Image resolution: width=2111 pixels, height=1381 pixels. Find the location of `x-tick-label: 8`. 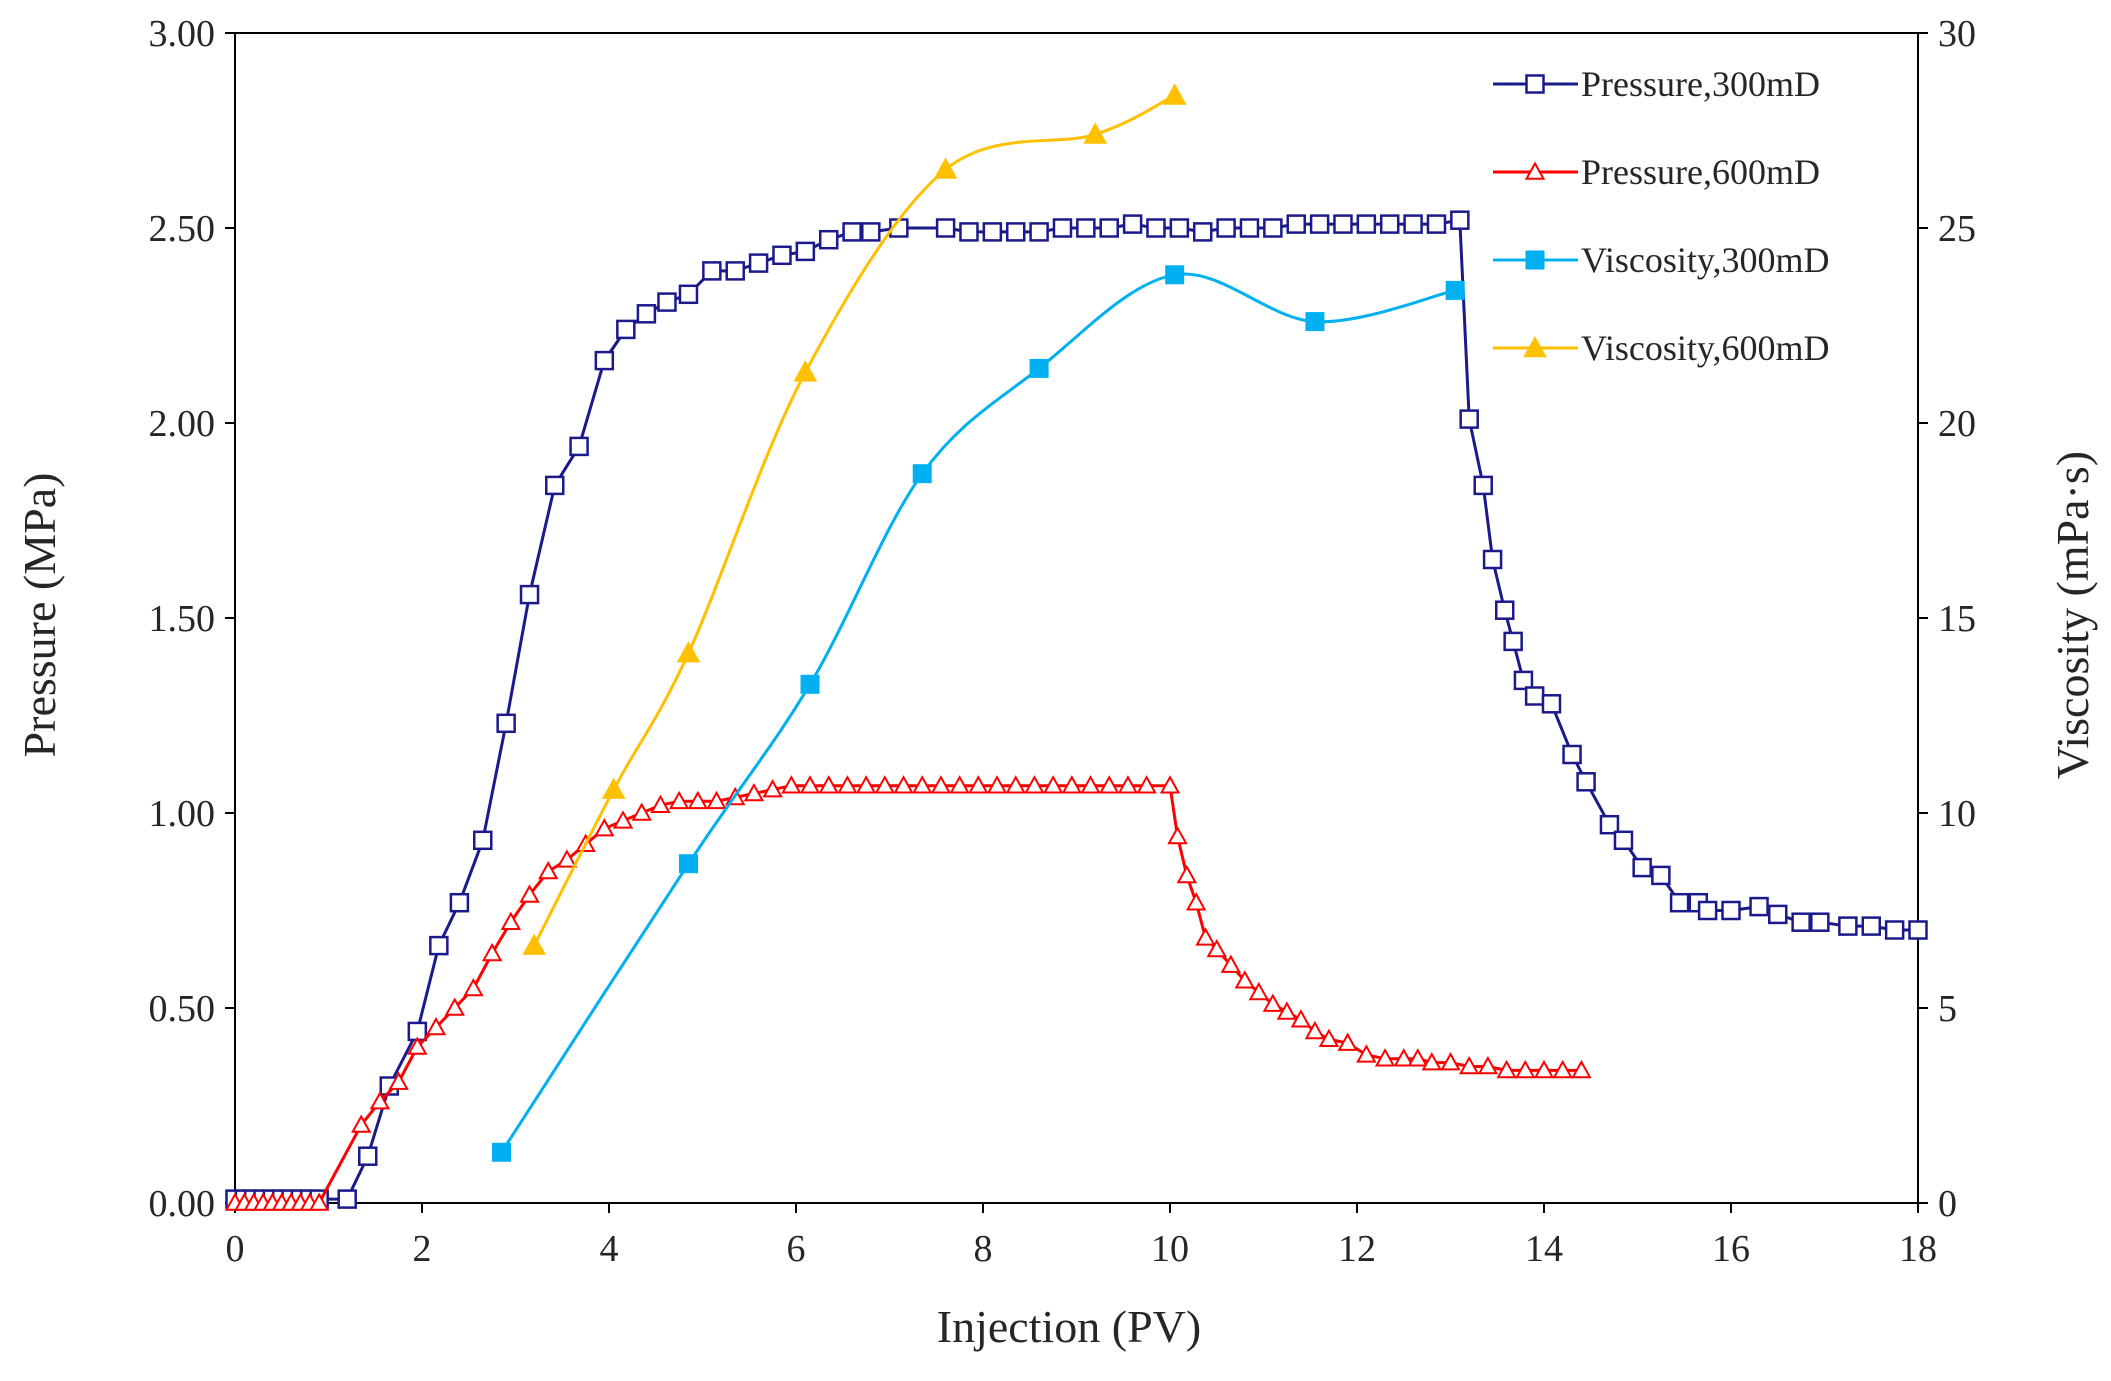

x-tick-label: 8 is located at coordinates (983, 1249).